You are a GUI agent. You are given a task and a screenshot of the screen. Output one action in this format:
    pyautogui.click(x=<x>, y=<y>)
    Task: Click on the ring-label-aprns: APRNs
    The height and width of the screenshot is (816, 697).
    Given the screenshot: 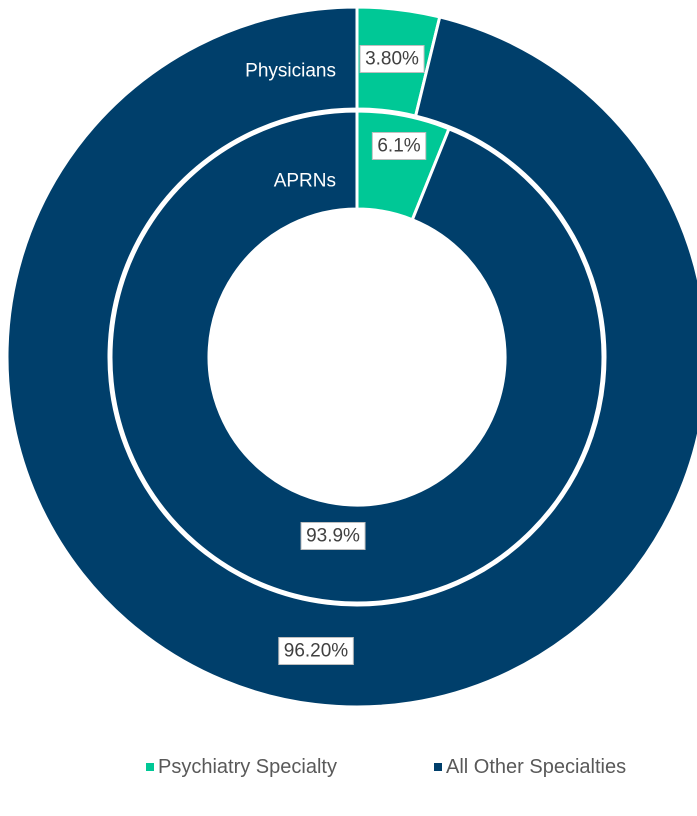 What is the action you would take?
    pyautogui.click(x=305, y=181)
    